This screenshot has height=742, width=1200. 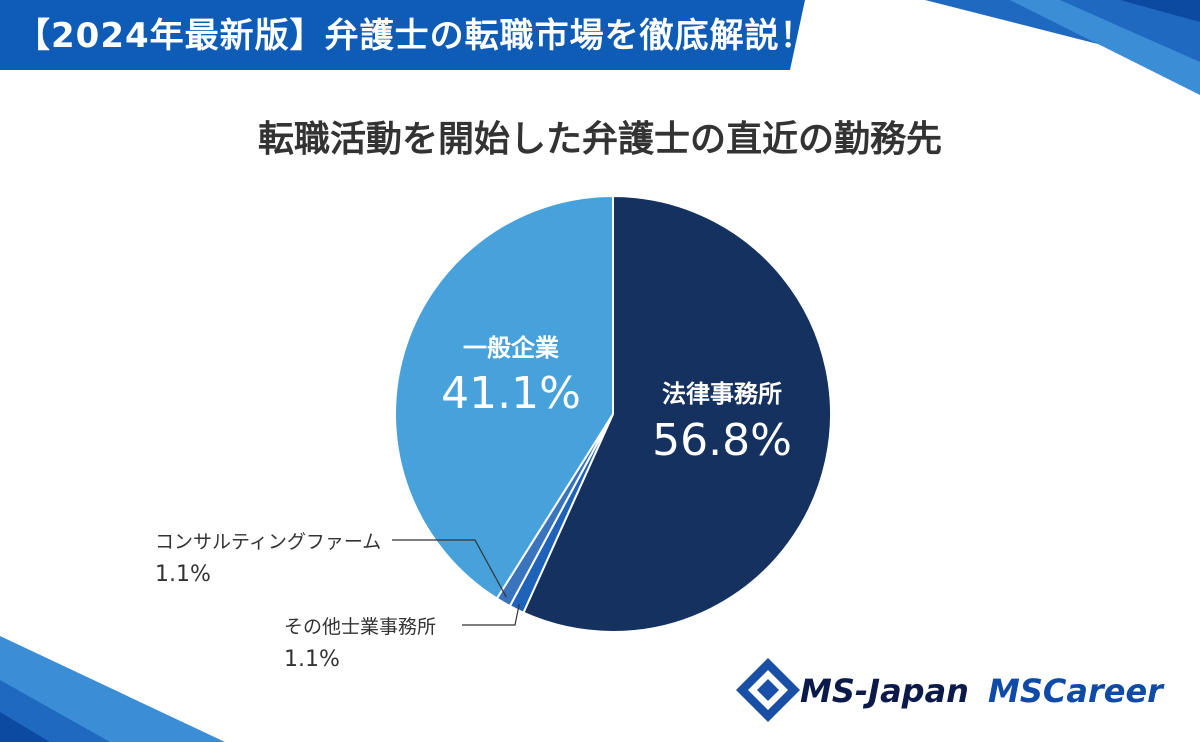 What do you see at coordinates (722, 394) in the screenshot?
I see `slice-label: 法律事務所` at bounding box center [722, 394].